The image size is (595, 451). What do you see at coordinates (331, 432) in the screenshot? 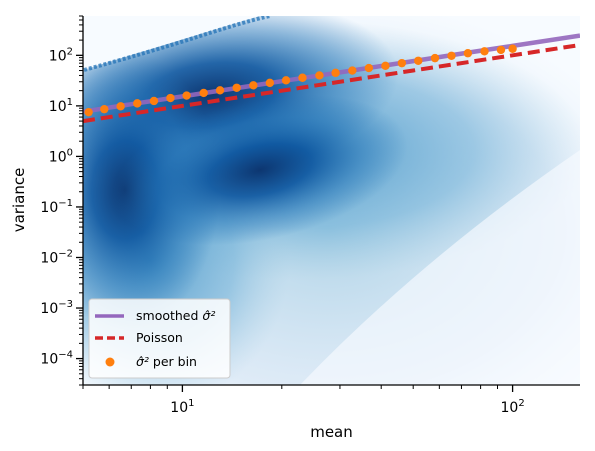
I see `x-axis-title: mean` at bounding box center [331, 432].